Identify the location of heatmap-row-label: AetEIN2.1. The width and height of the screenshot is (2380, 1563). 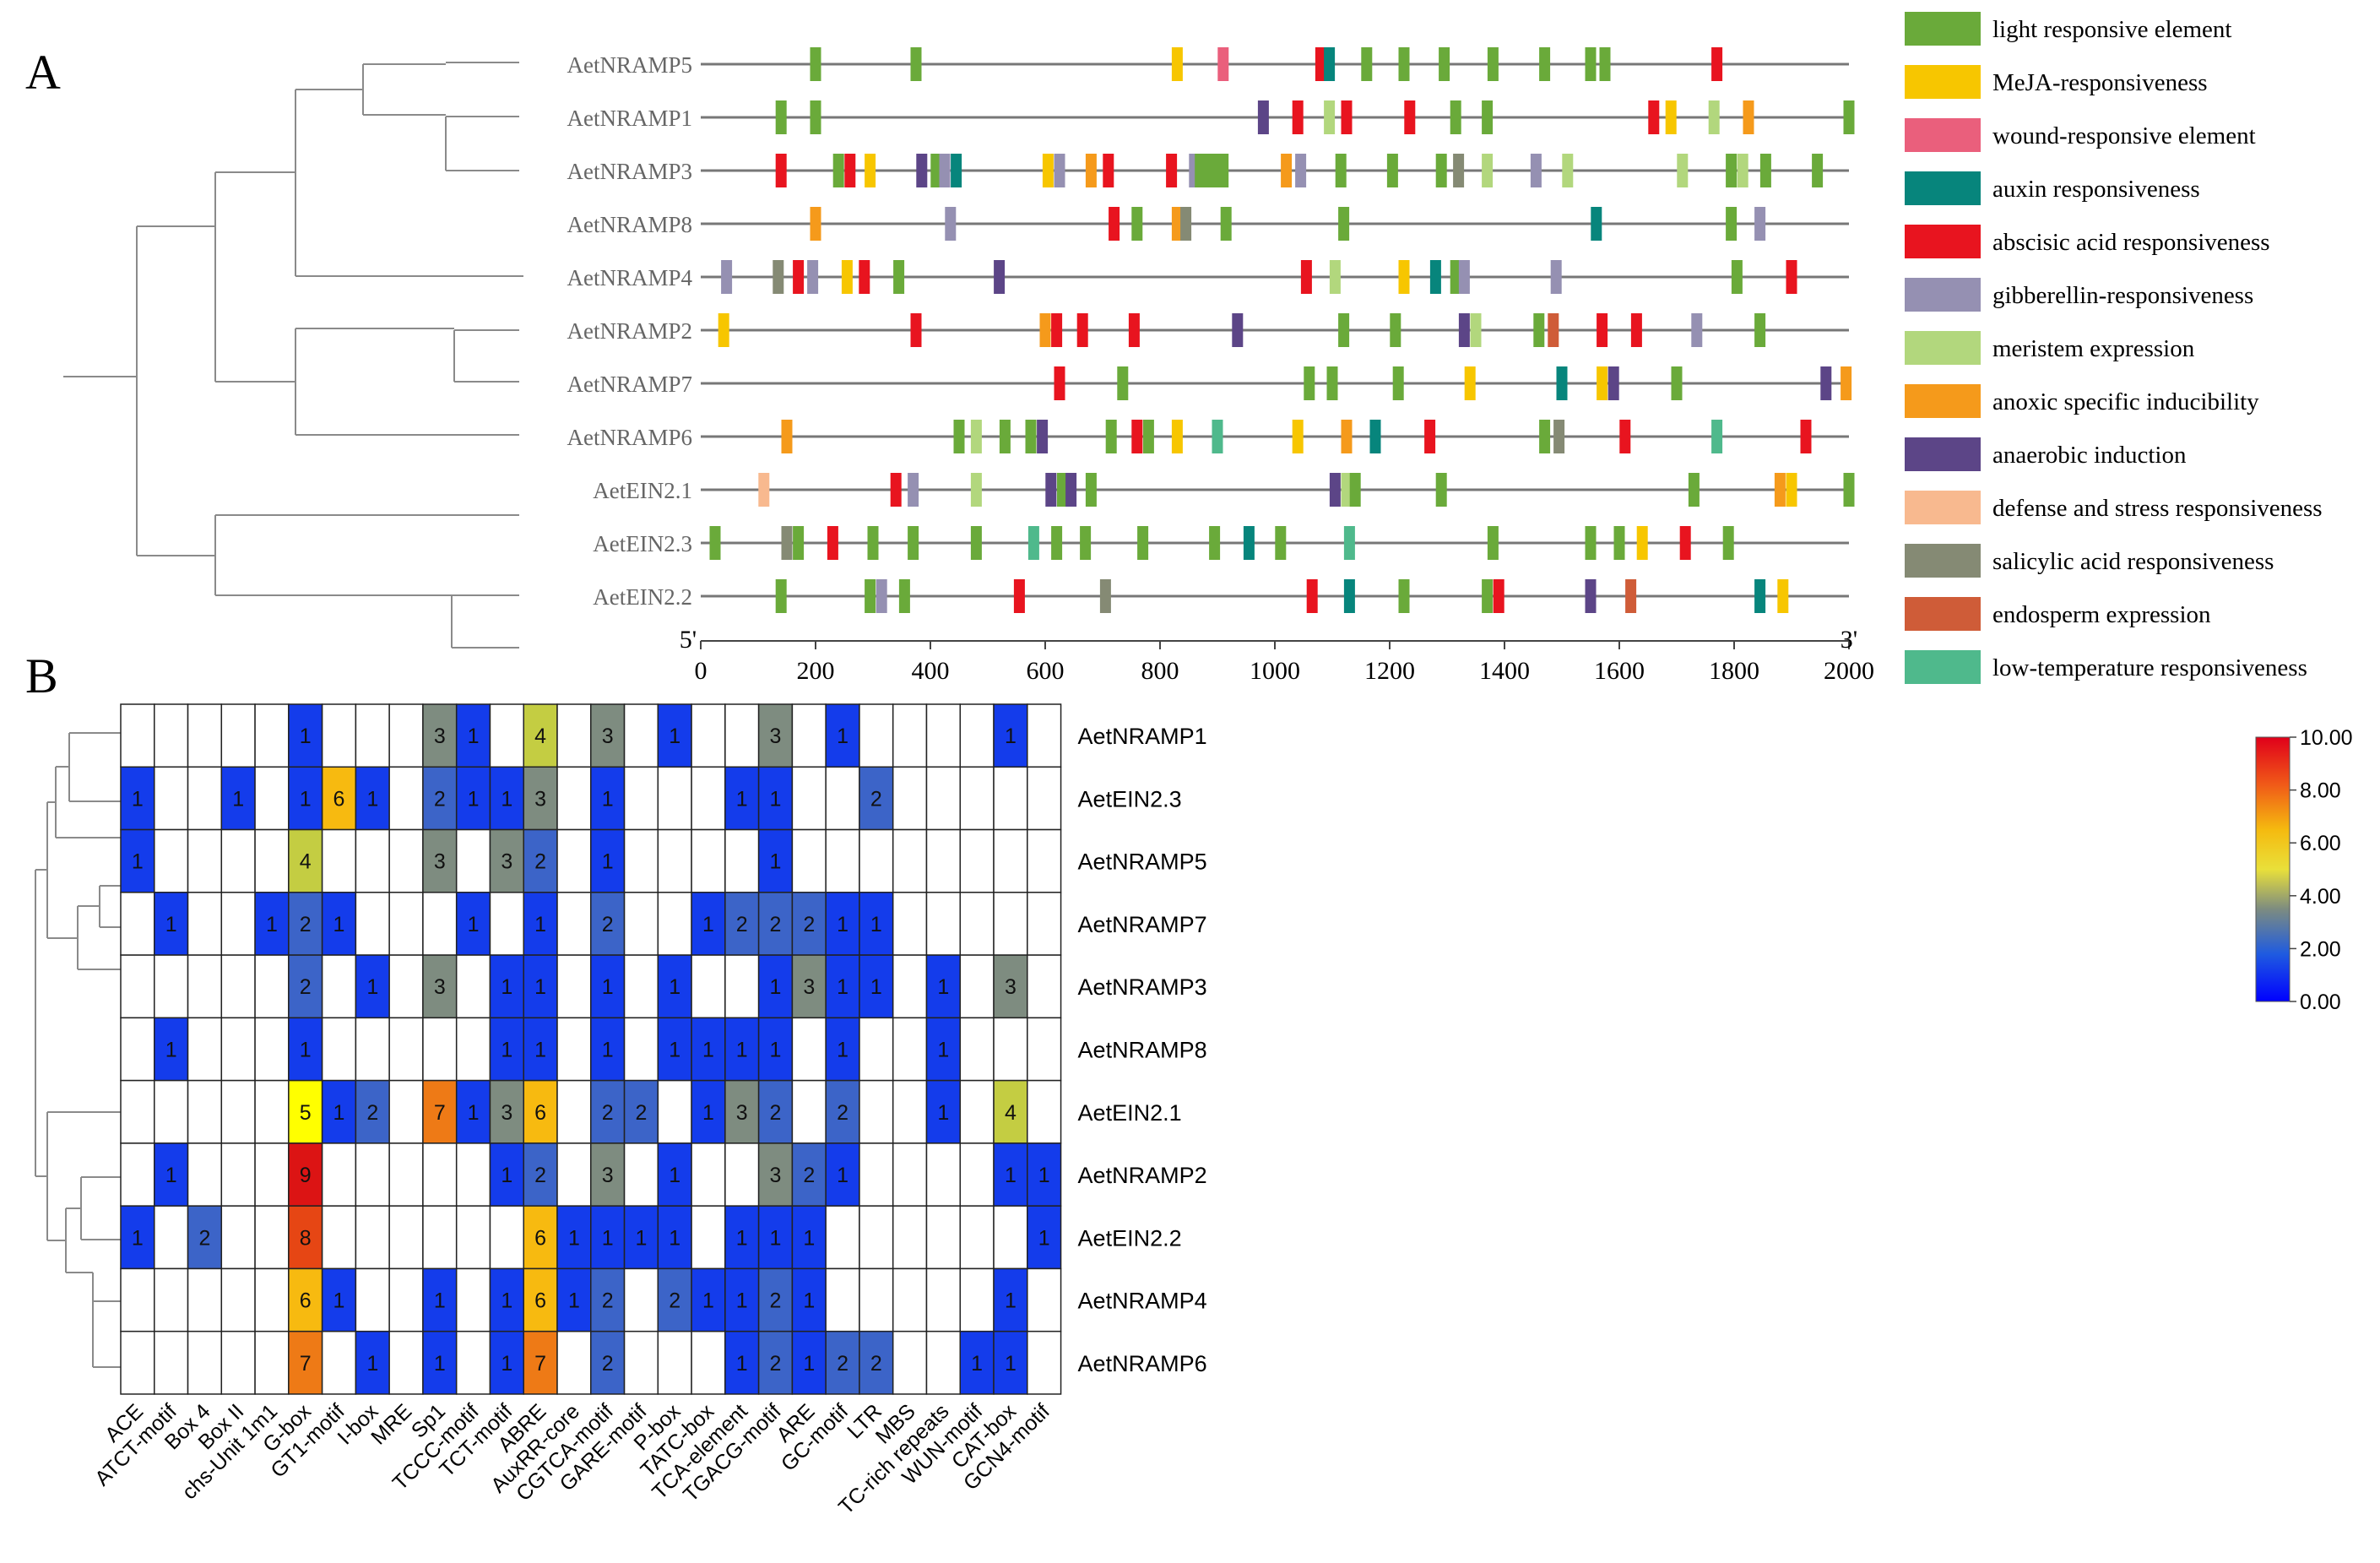
(1130, 1113).